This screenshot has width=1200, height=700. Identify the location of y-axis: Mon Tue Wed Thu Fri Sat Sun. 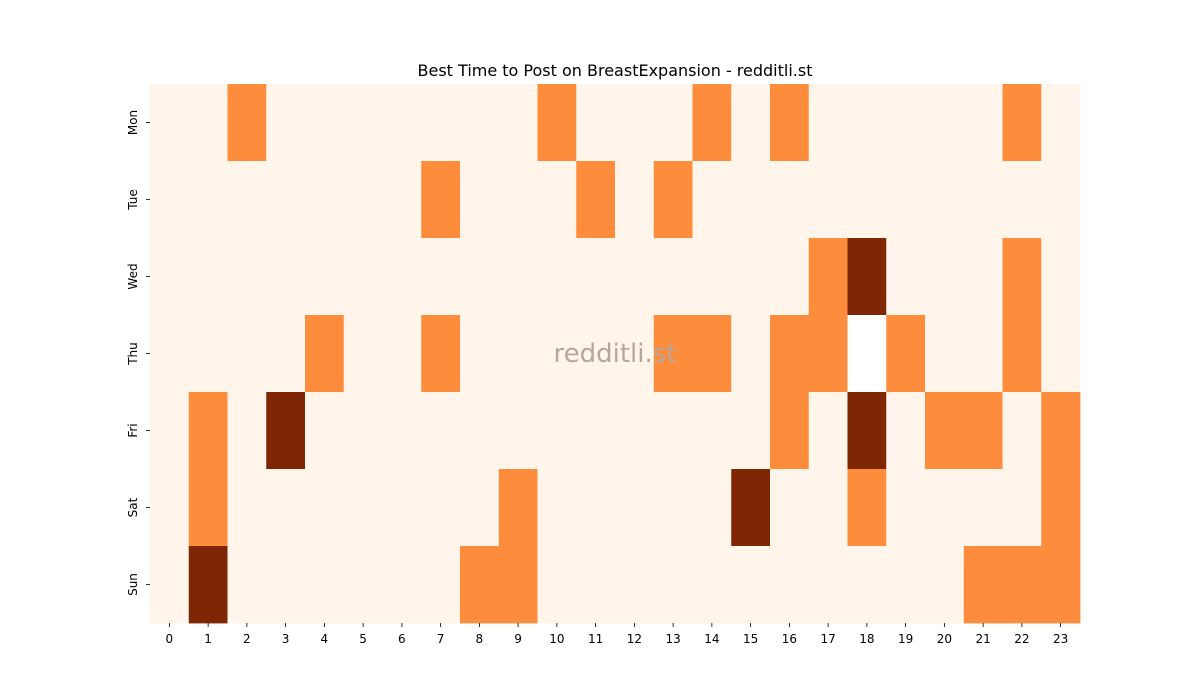
(138, 353).